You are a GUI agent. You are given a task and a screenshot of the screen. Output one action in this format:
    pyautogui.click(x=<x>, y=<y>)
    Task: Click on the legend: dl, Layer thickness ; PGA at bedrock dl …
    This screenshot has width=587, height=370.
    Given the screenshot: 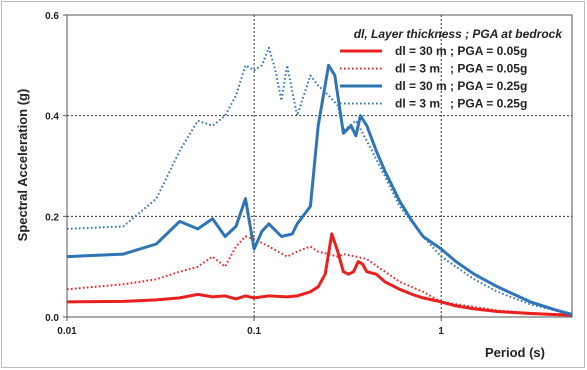 What is the action you would take?
    pyautogui.click(x=451, y=69)
    